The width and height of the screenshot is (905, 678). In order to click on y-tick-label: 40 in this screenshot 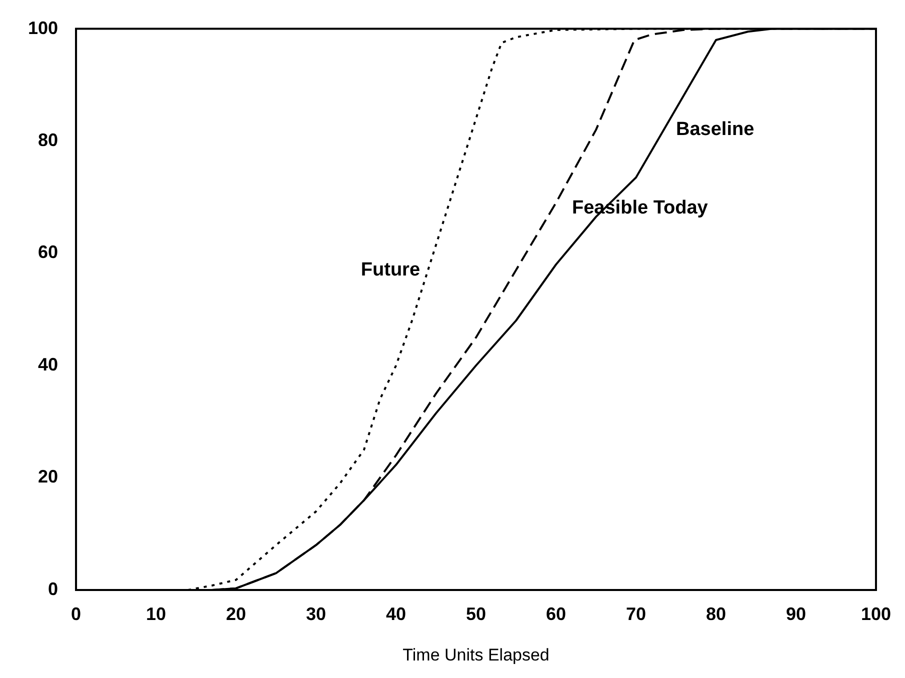, I will do `click(48, 364)`.